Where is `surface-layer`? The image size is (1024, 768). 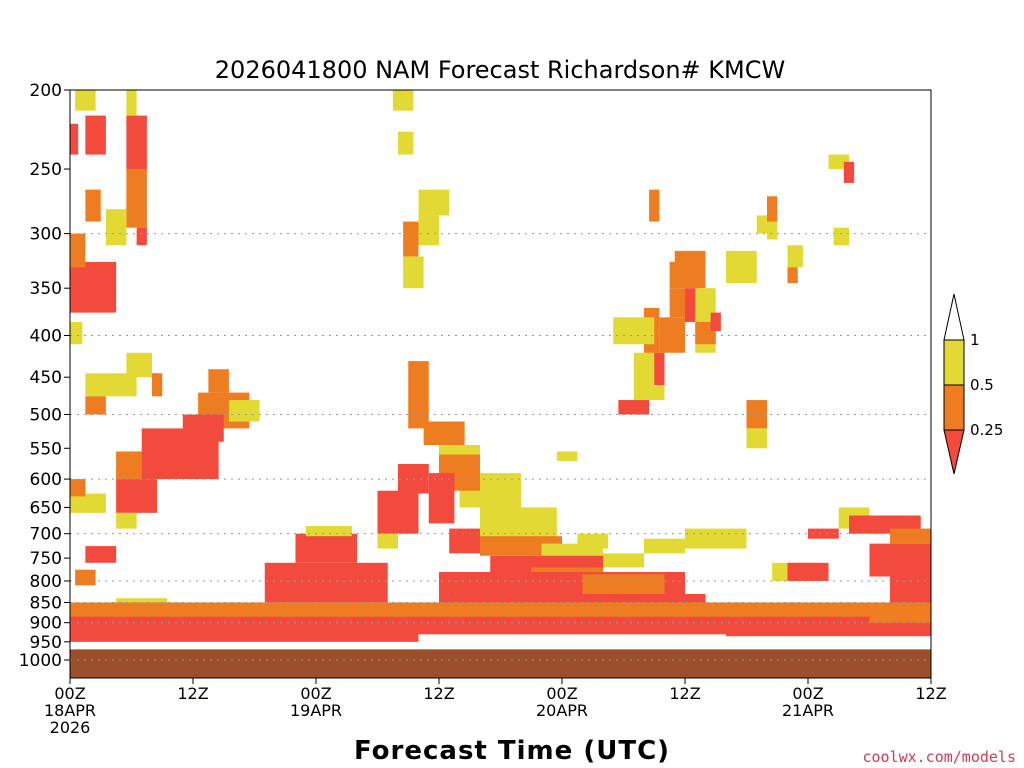 surface-layer is located at coordinates (500, 662).